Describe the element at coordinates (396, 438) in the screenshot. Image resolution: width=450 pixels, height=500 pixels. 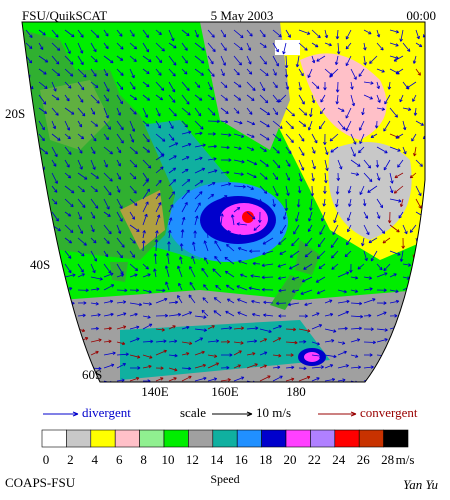
I see `color-swatch` at that location.